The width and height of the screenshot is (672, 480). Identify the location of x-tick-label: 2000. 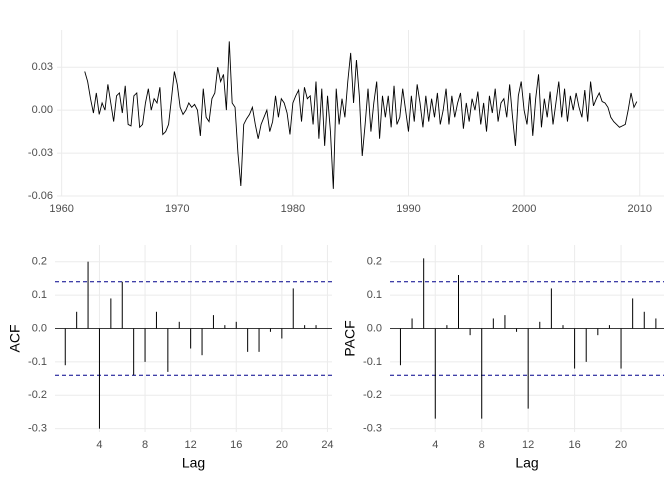
(524, 209).